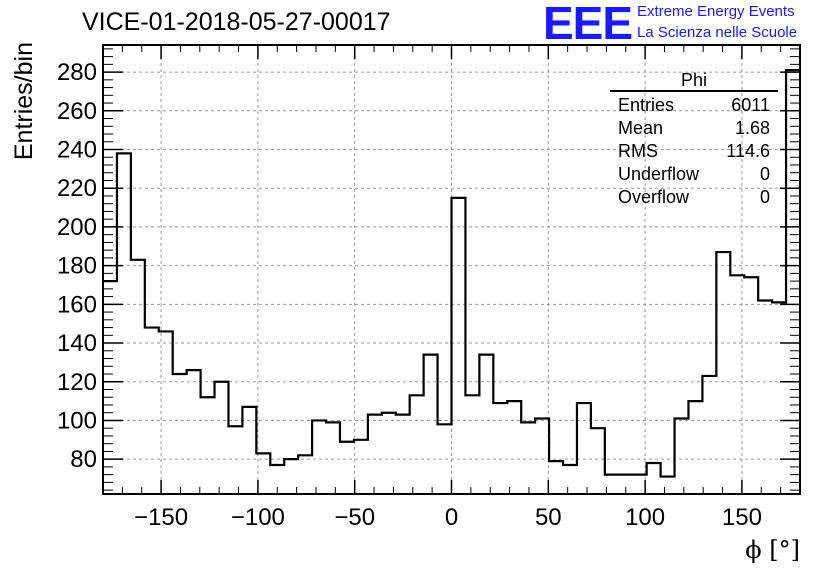 This screenshot has width=836, height=572. What do you see at coordinates (83, 459) in the screenshot?
I see `y-tick-label: 80` at bounding box center [83, 459].